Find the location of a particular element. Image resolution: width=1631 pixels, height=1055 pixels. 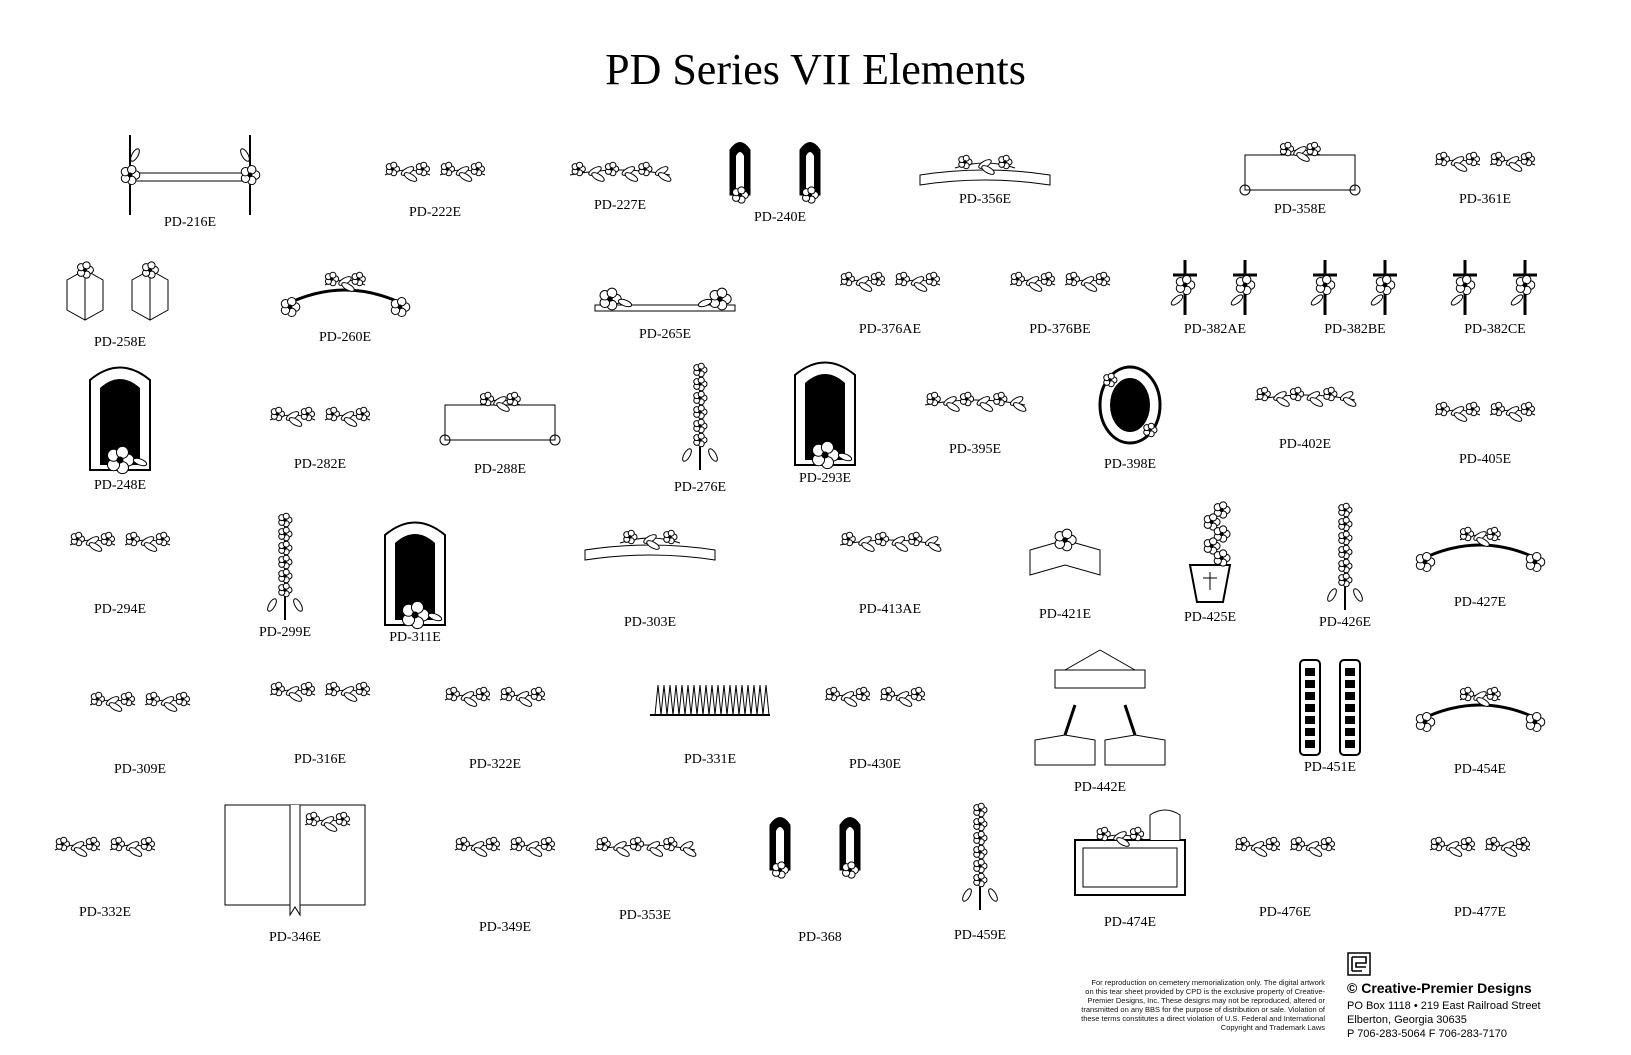

design-code-label: PD-346E is located at coordinates (295, 937).